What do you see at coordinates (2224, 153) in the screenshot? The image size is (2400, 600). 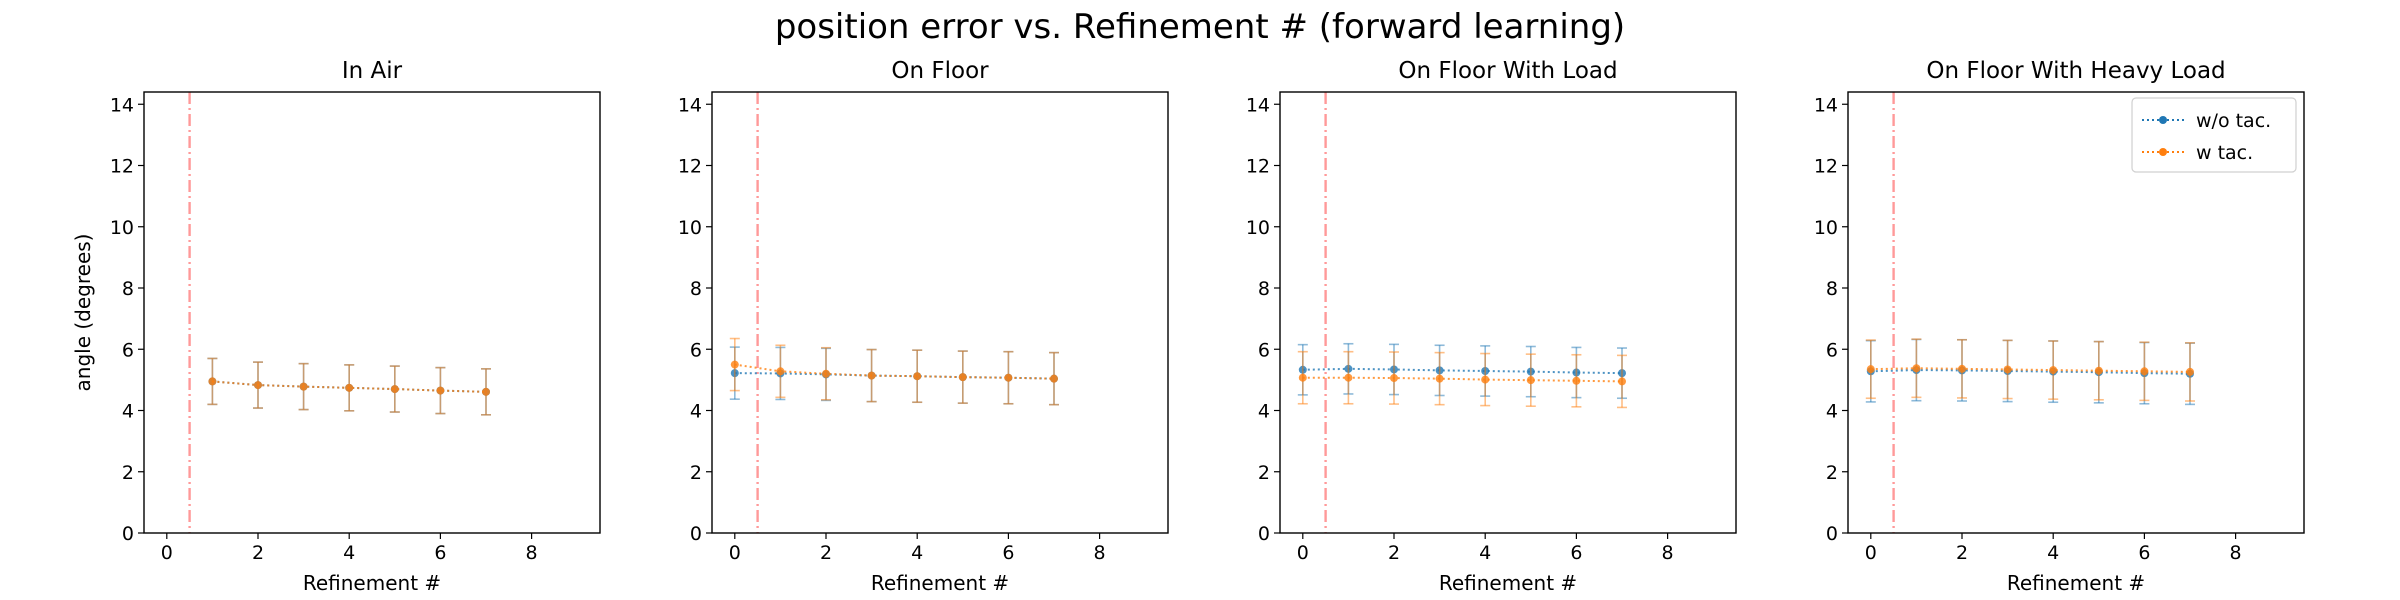 I see `legend-label: w tac.` at bounding box center [2224, 153].